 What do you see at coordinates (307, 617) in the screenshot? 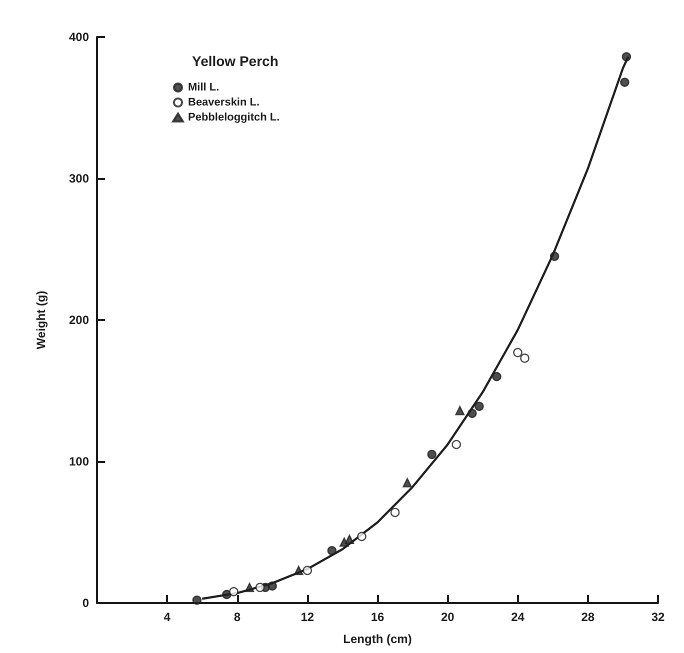
I see `x-tick-label: 12` at bounding box center [307, 617].